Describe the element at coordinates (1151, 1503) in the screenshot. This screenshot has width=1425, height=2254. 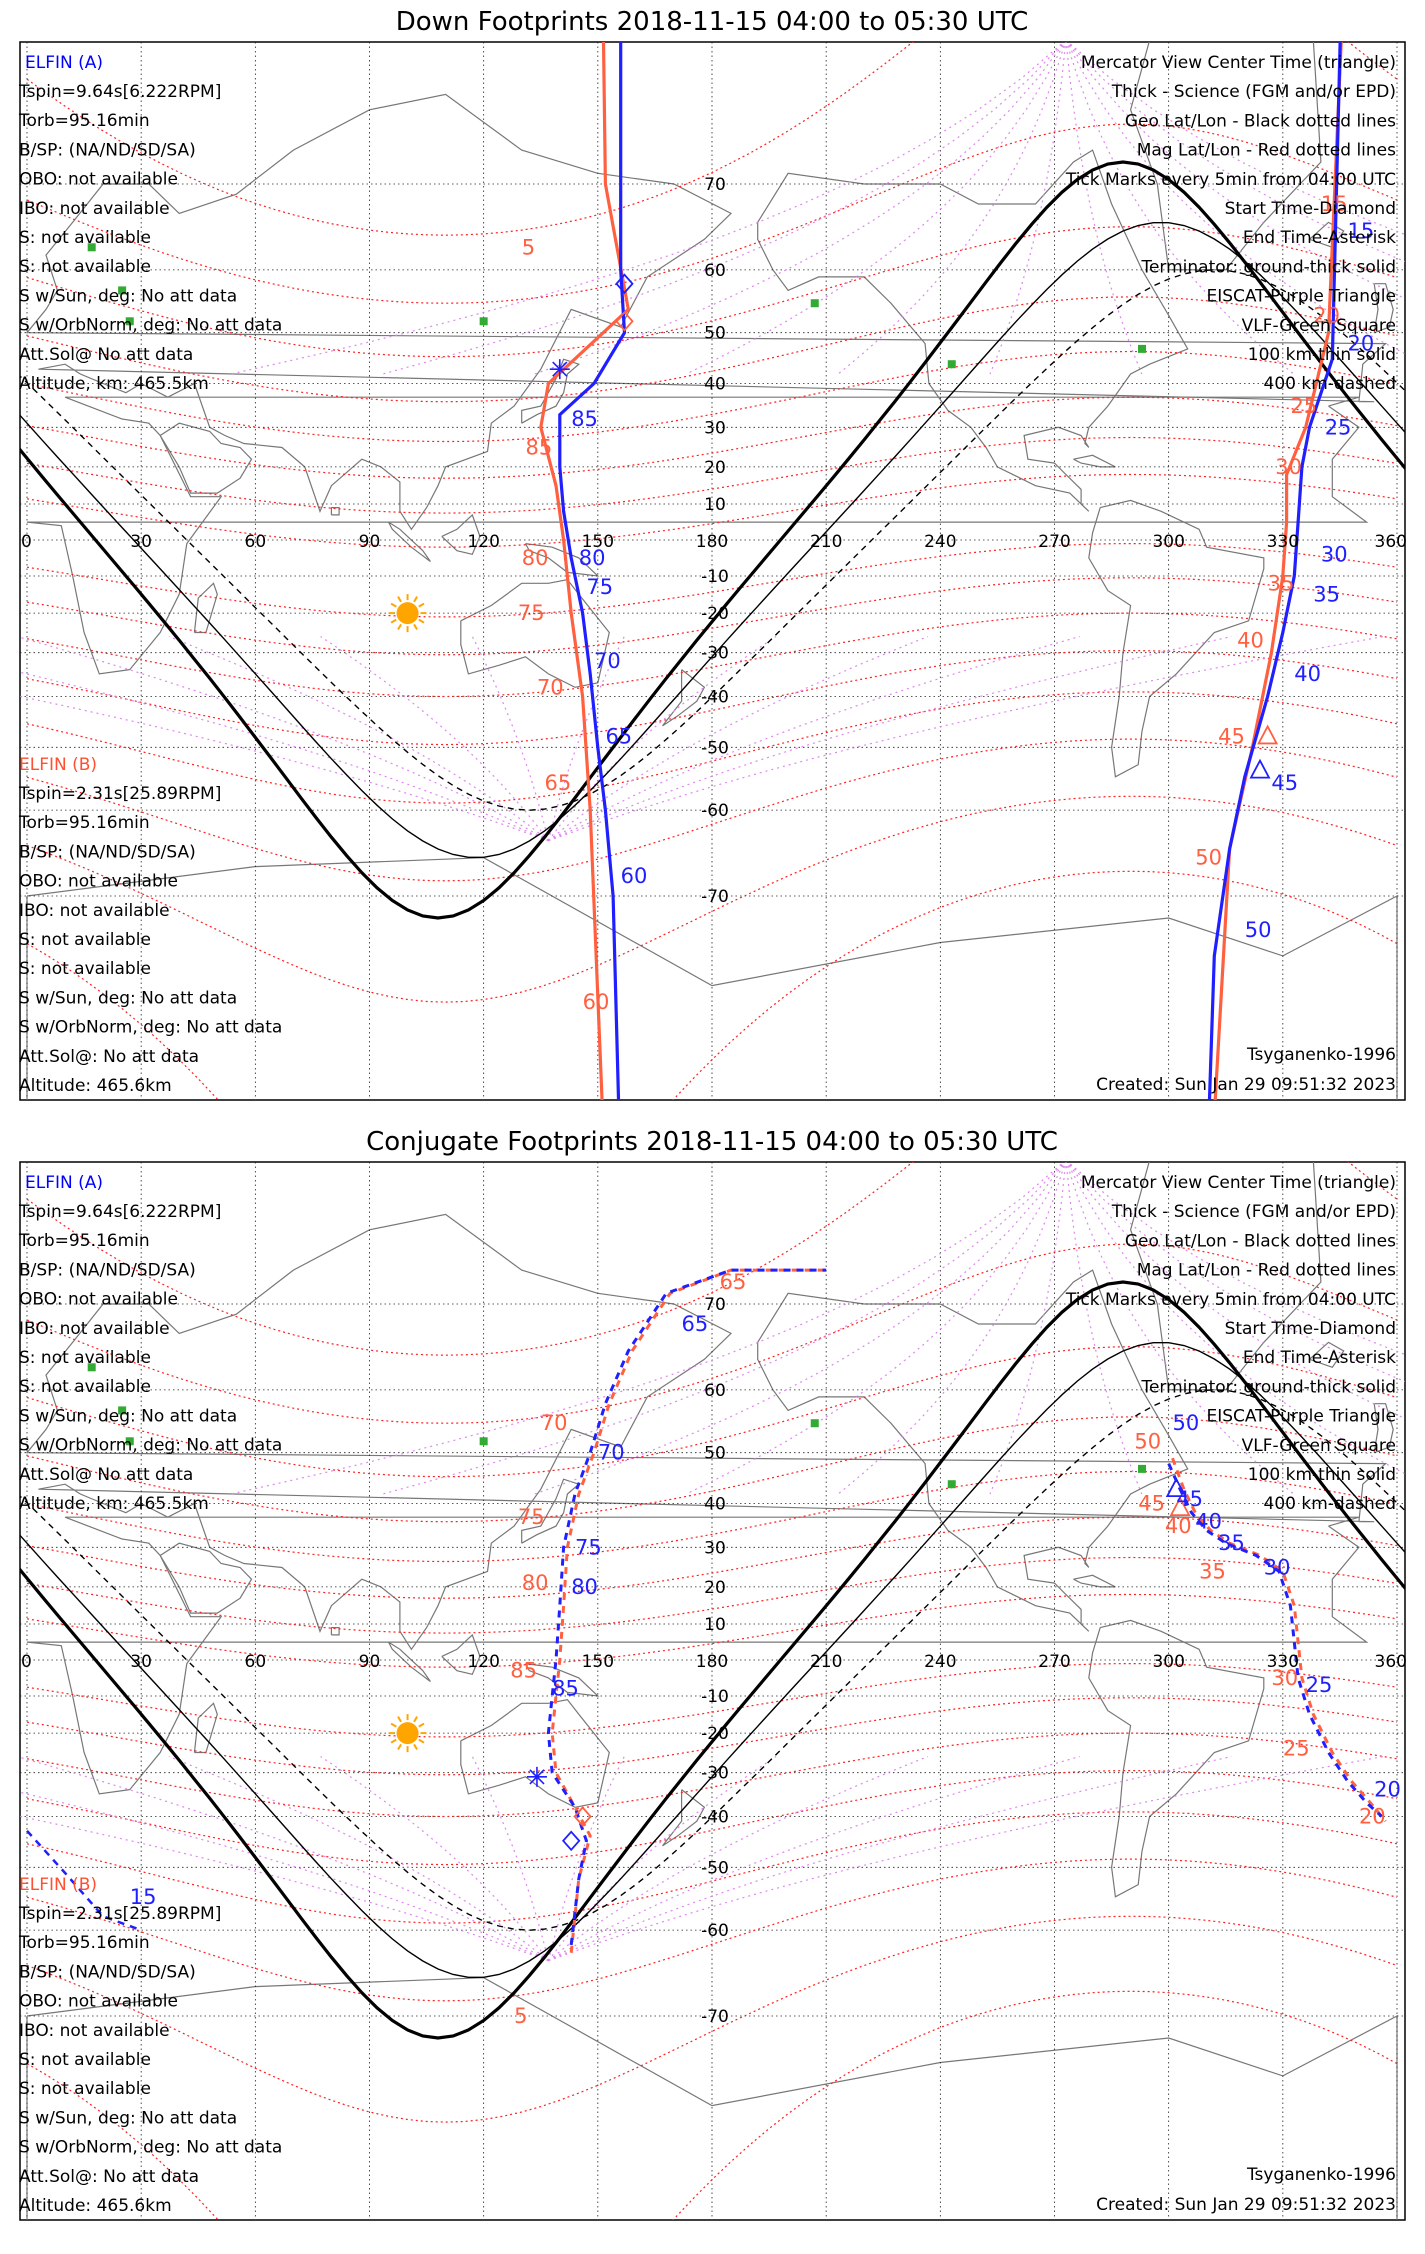
I see `track-label-elfin-b: 45` at that location.